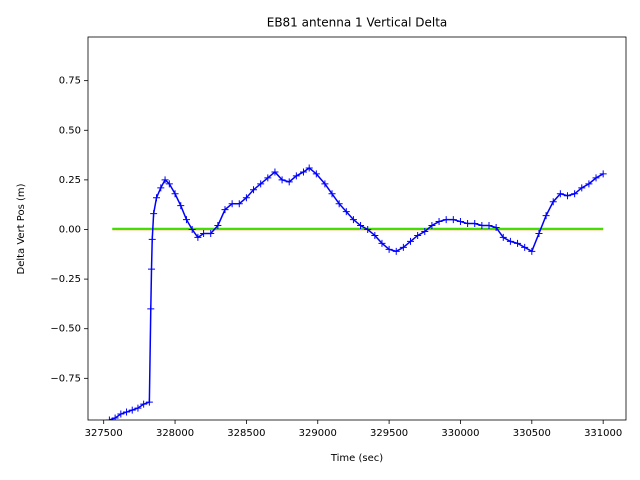 This screenshot has height=480, width=640. I want to click on y-tick-label: 0.50, so click(70, 130).